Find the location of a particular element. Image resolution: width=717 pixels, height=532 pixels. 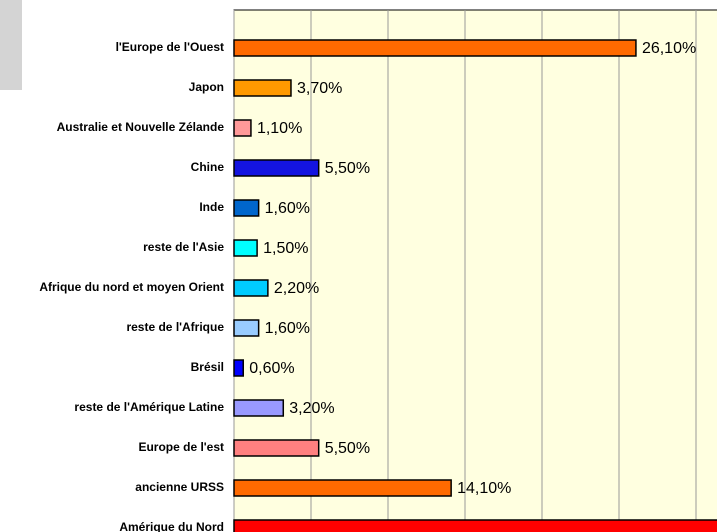

value-label: 3,70% is located at coordinates (319, 88).